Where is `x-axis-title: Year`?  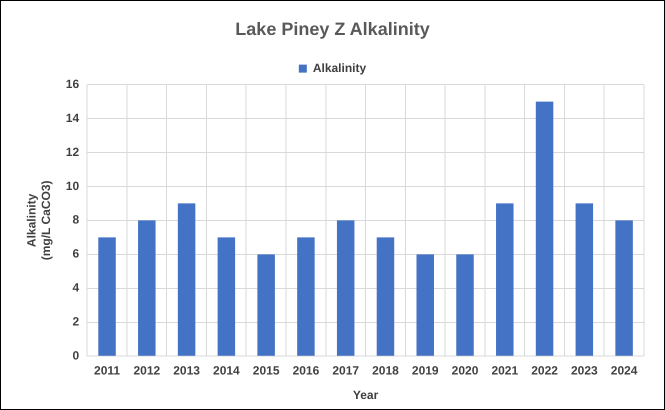 x-axis-title: Year is located at coordinates (365, 395).